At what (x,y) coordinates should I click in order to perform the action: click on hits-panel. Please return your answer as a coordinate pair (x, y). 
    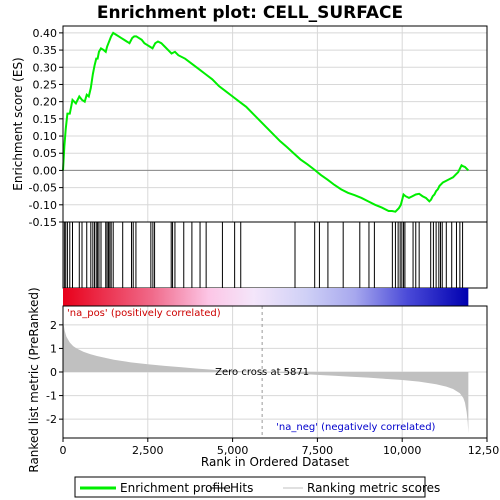
    Looking at the image, I should click on (275, 255).